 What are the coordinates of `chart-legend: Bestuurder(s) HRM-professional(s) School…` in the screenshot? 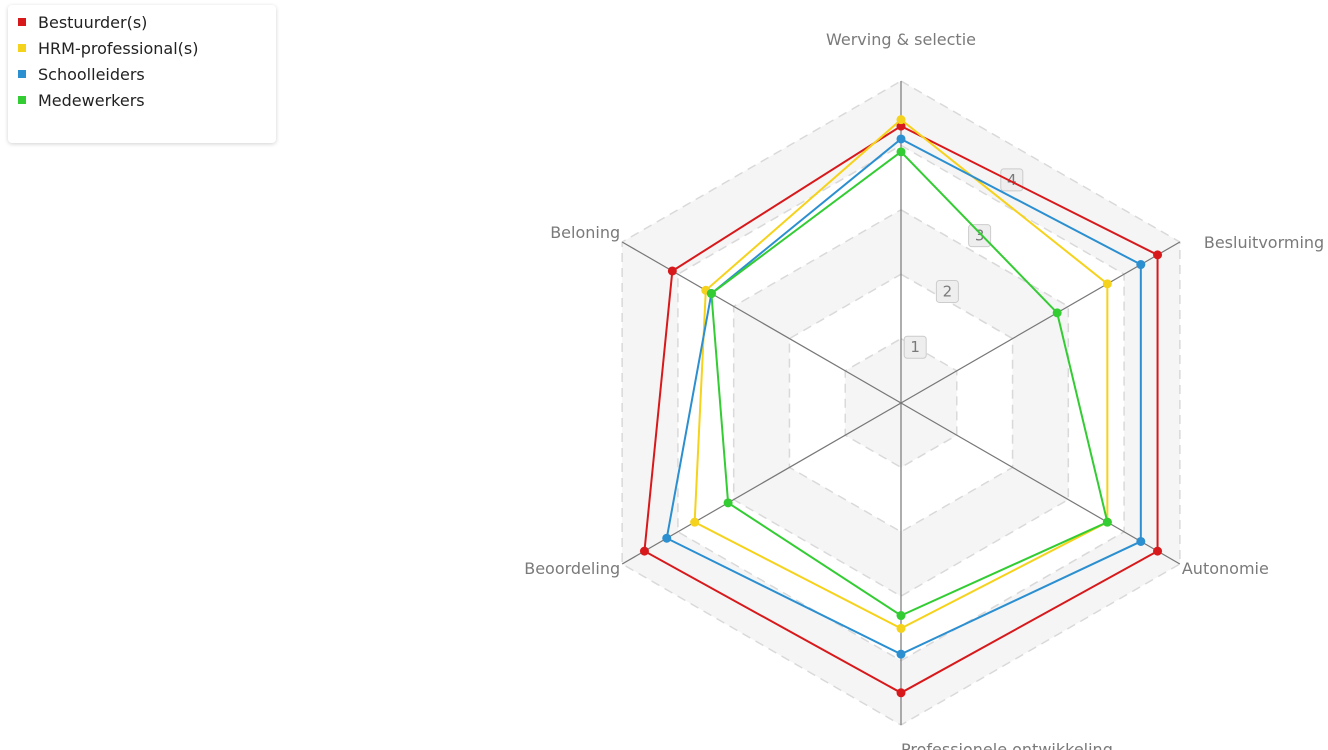 It's located at (142, 74).